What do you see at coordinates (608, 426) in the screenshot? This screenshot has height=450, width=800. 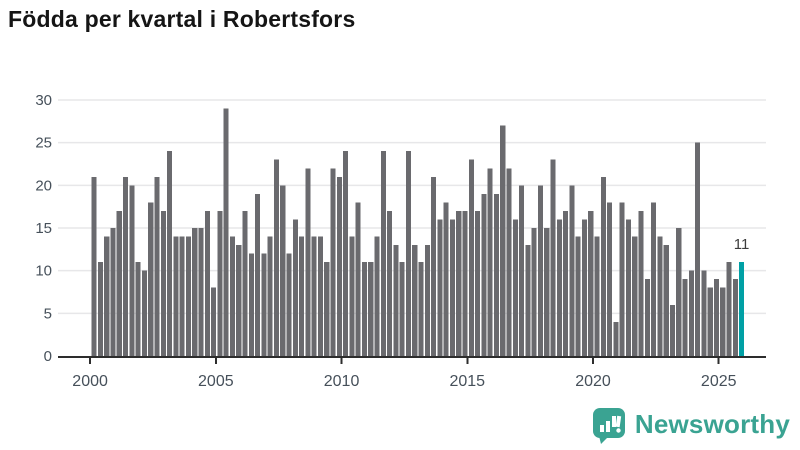 I see `newsworthy-logo-icon` at bounding box center [608, 426].